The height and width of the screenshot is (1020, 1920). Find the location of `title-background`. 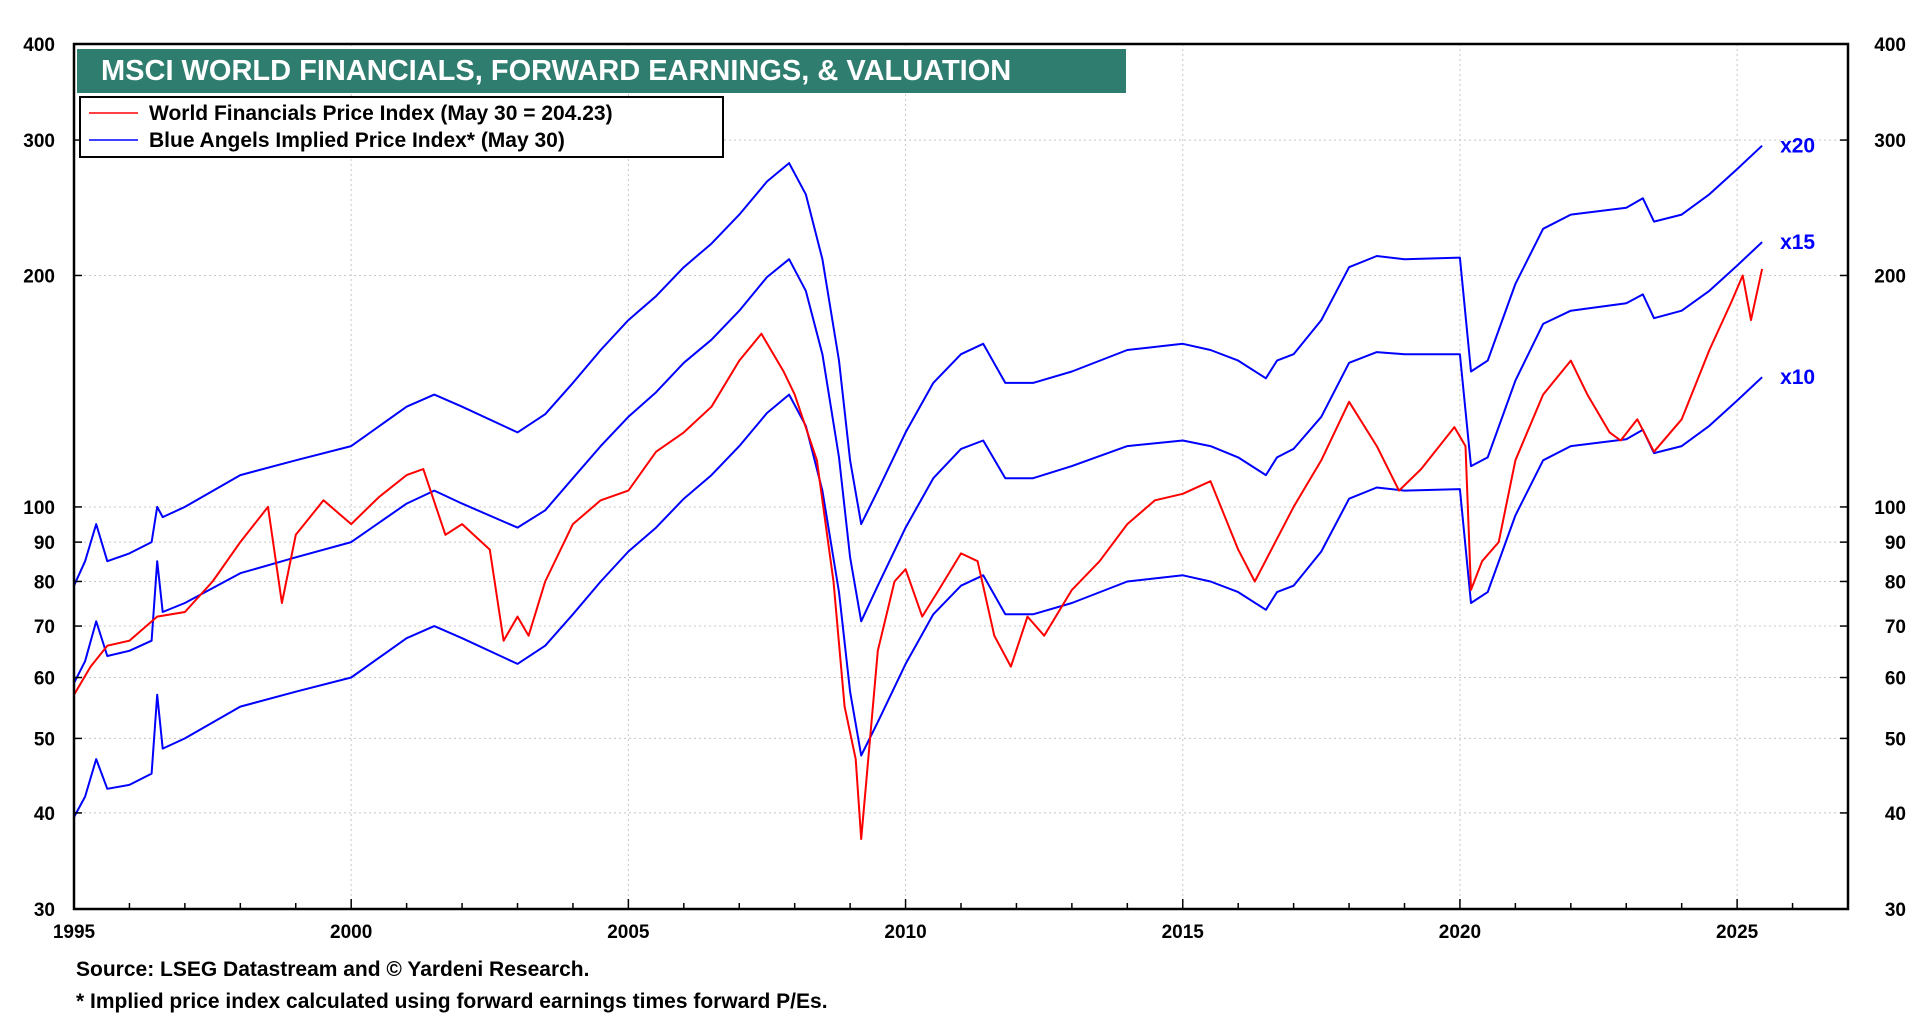

title-background is located at coordinates (601, 71).